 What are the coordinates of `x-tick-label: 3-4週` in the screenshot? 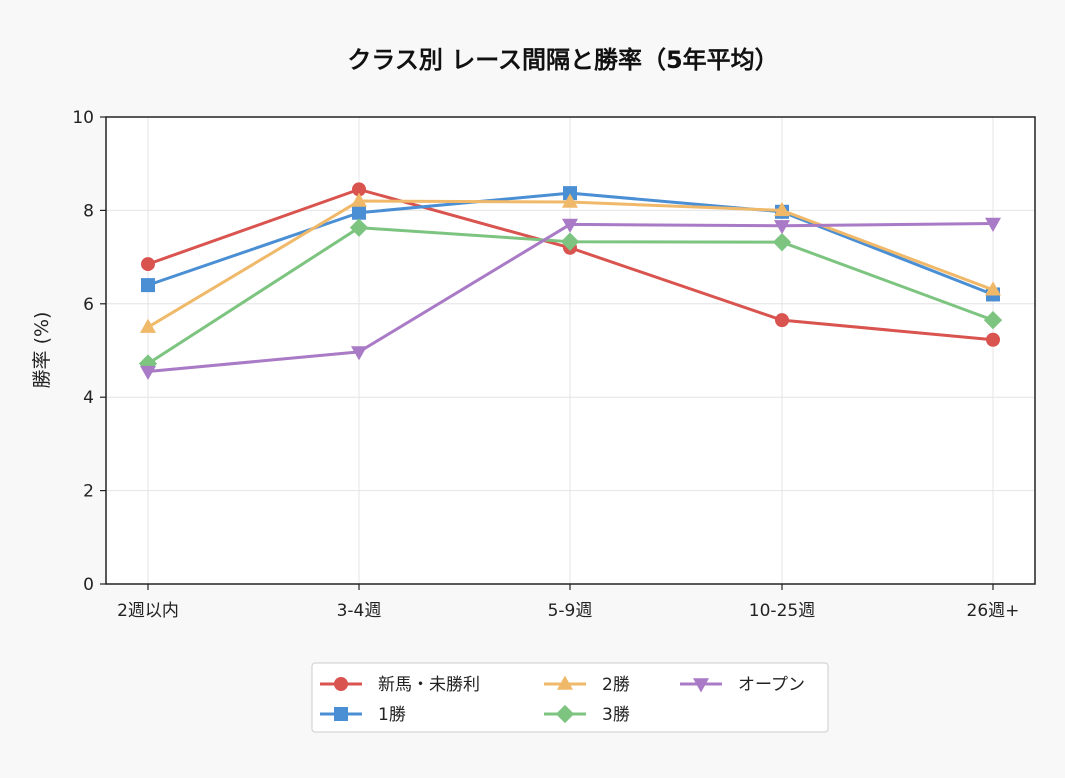 It's located at (359, 611).